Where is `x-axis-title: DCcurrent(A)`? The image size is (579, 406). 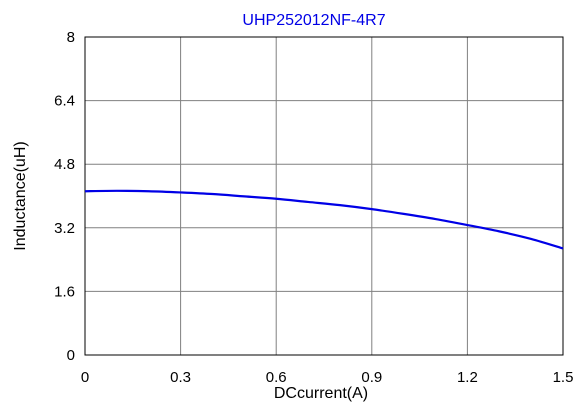
x-axis-title: DCcurrent(A) is located at coordinates (321, 393).